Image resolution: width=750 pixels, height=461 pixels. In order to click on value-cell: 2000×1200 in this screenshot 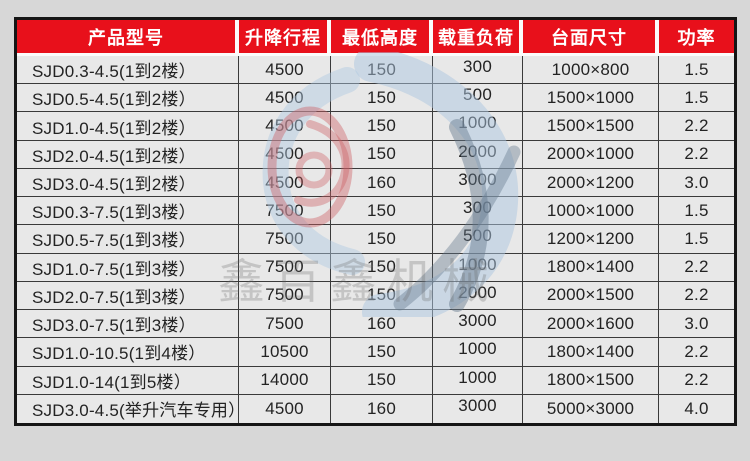, I will do `click(591, 182)`.